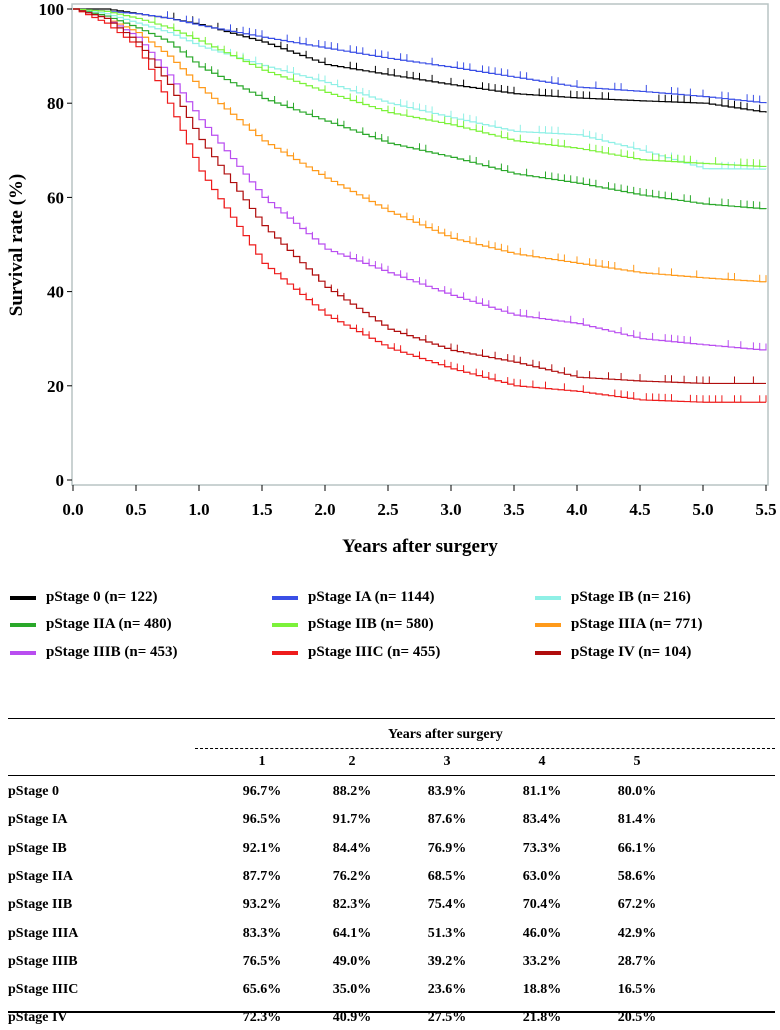 Image resolution: width=780 pixels, height=1030 pixels. I want to click on y-tick-label: 60, so click(55, 197).